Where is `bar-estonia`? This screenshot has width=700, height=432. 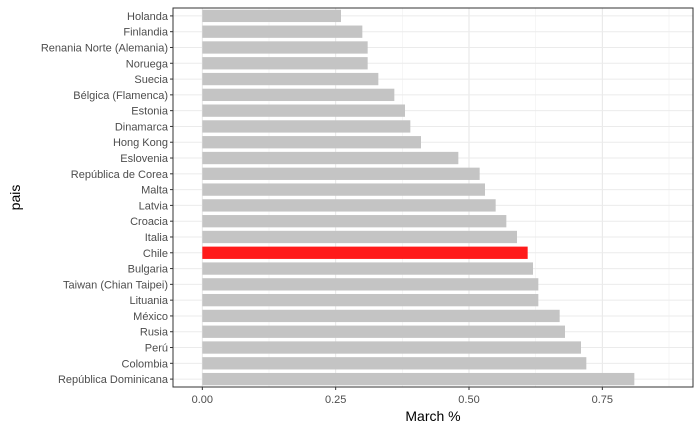
bar-estonia is located at coordinates (303, 110).